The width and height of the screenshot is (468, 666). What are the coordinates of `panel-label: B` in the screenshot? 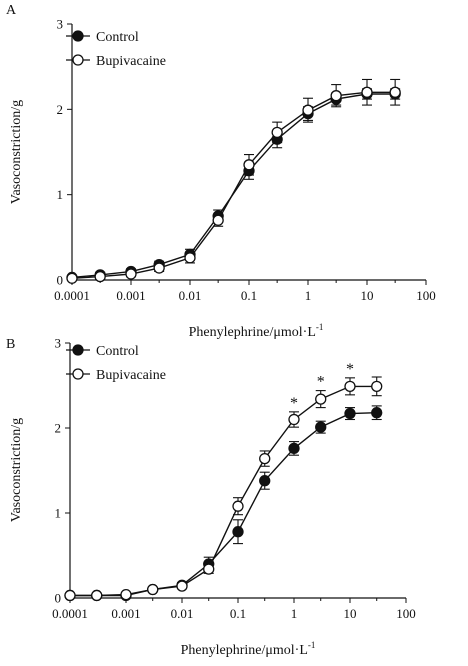 It's located at (10, 344).